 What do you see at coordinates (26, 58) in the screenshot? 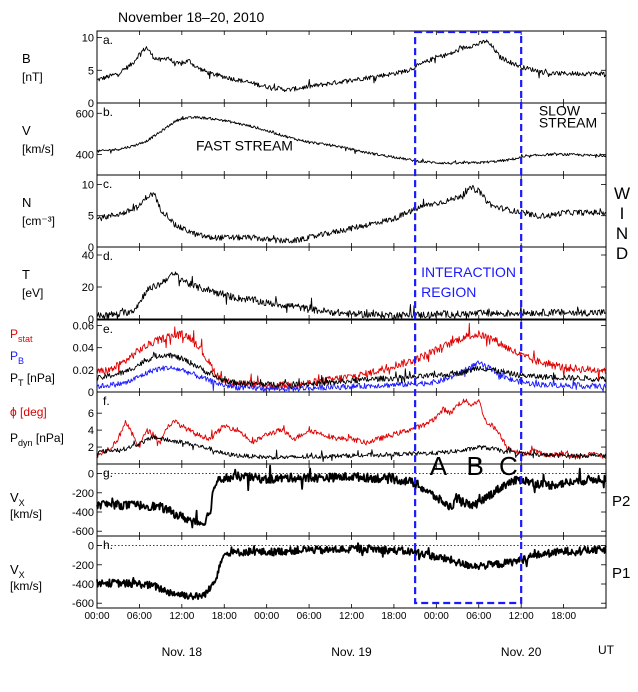
I see `y-axis-label: B` at bounding box center [26, 58].